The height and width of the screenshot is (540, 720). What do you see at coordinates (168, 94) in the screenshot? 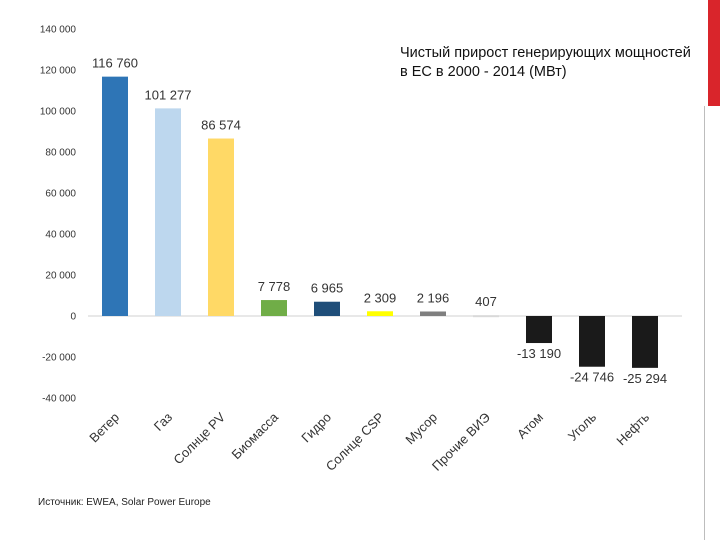
I see `value-label: 101 277` at bounding box center [168, 94].